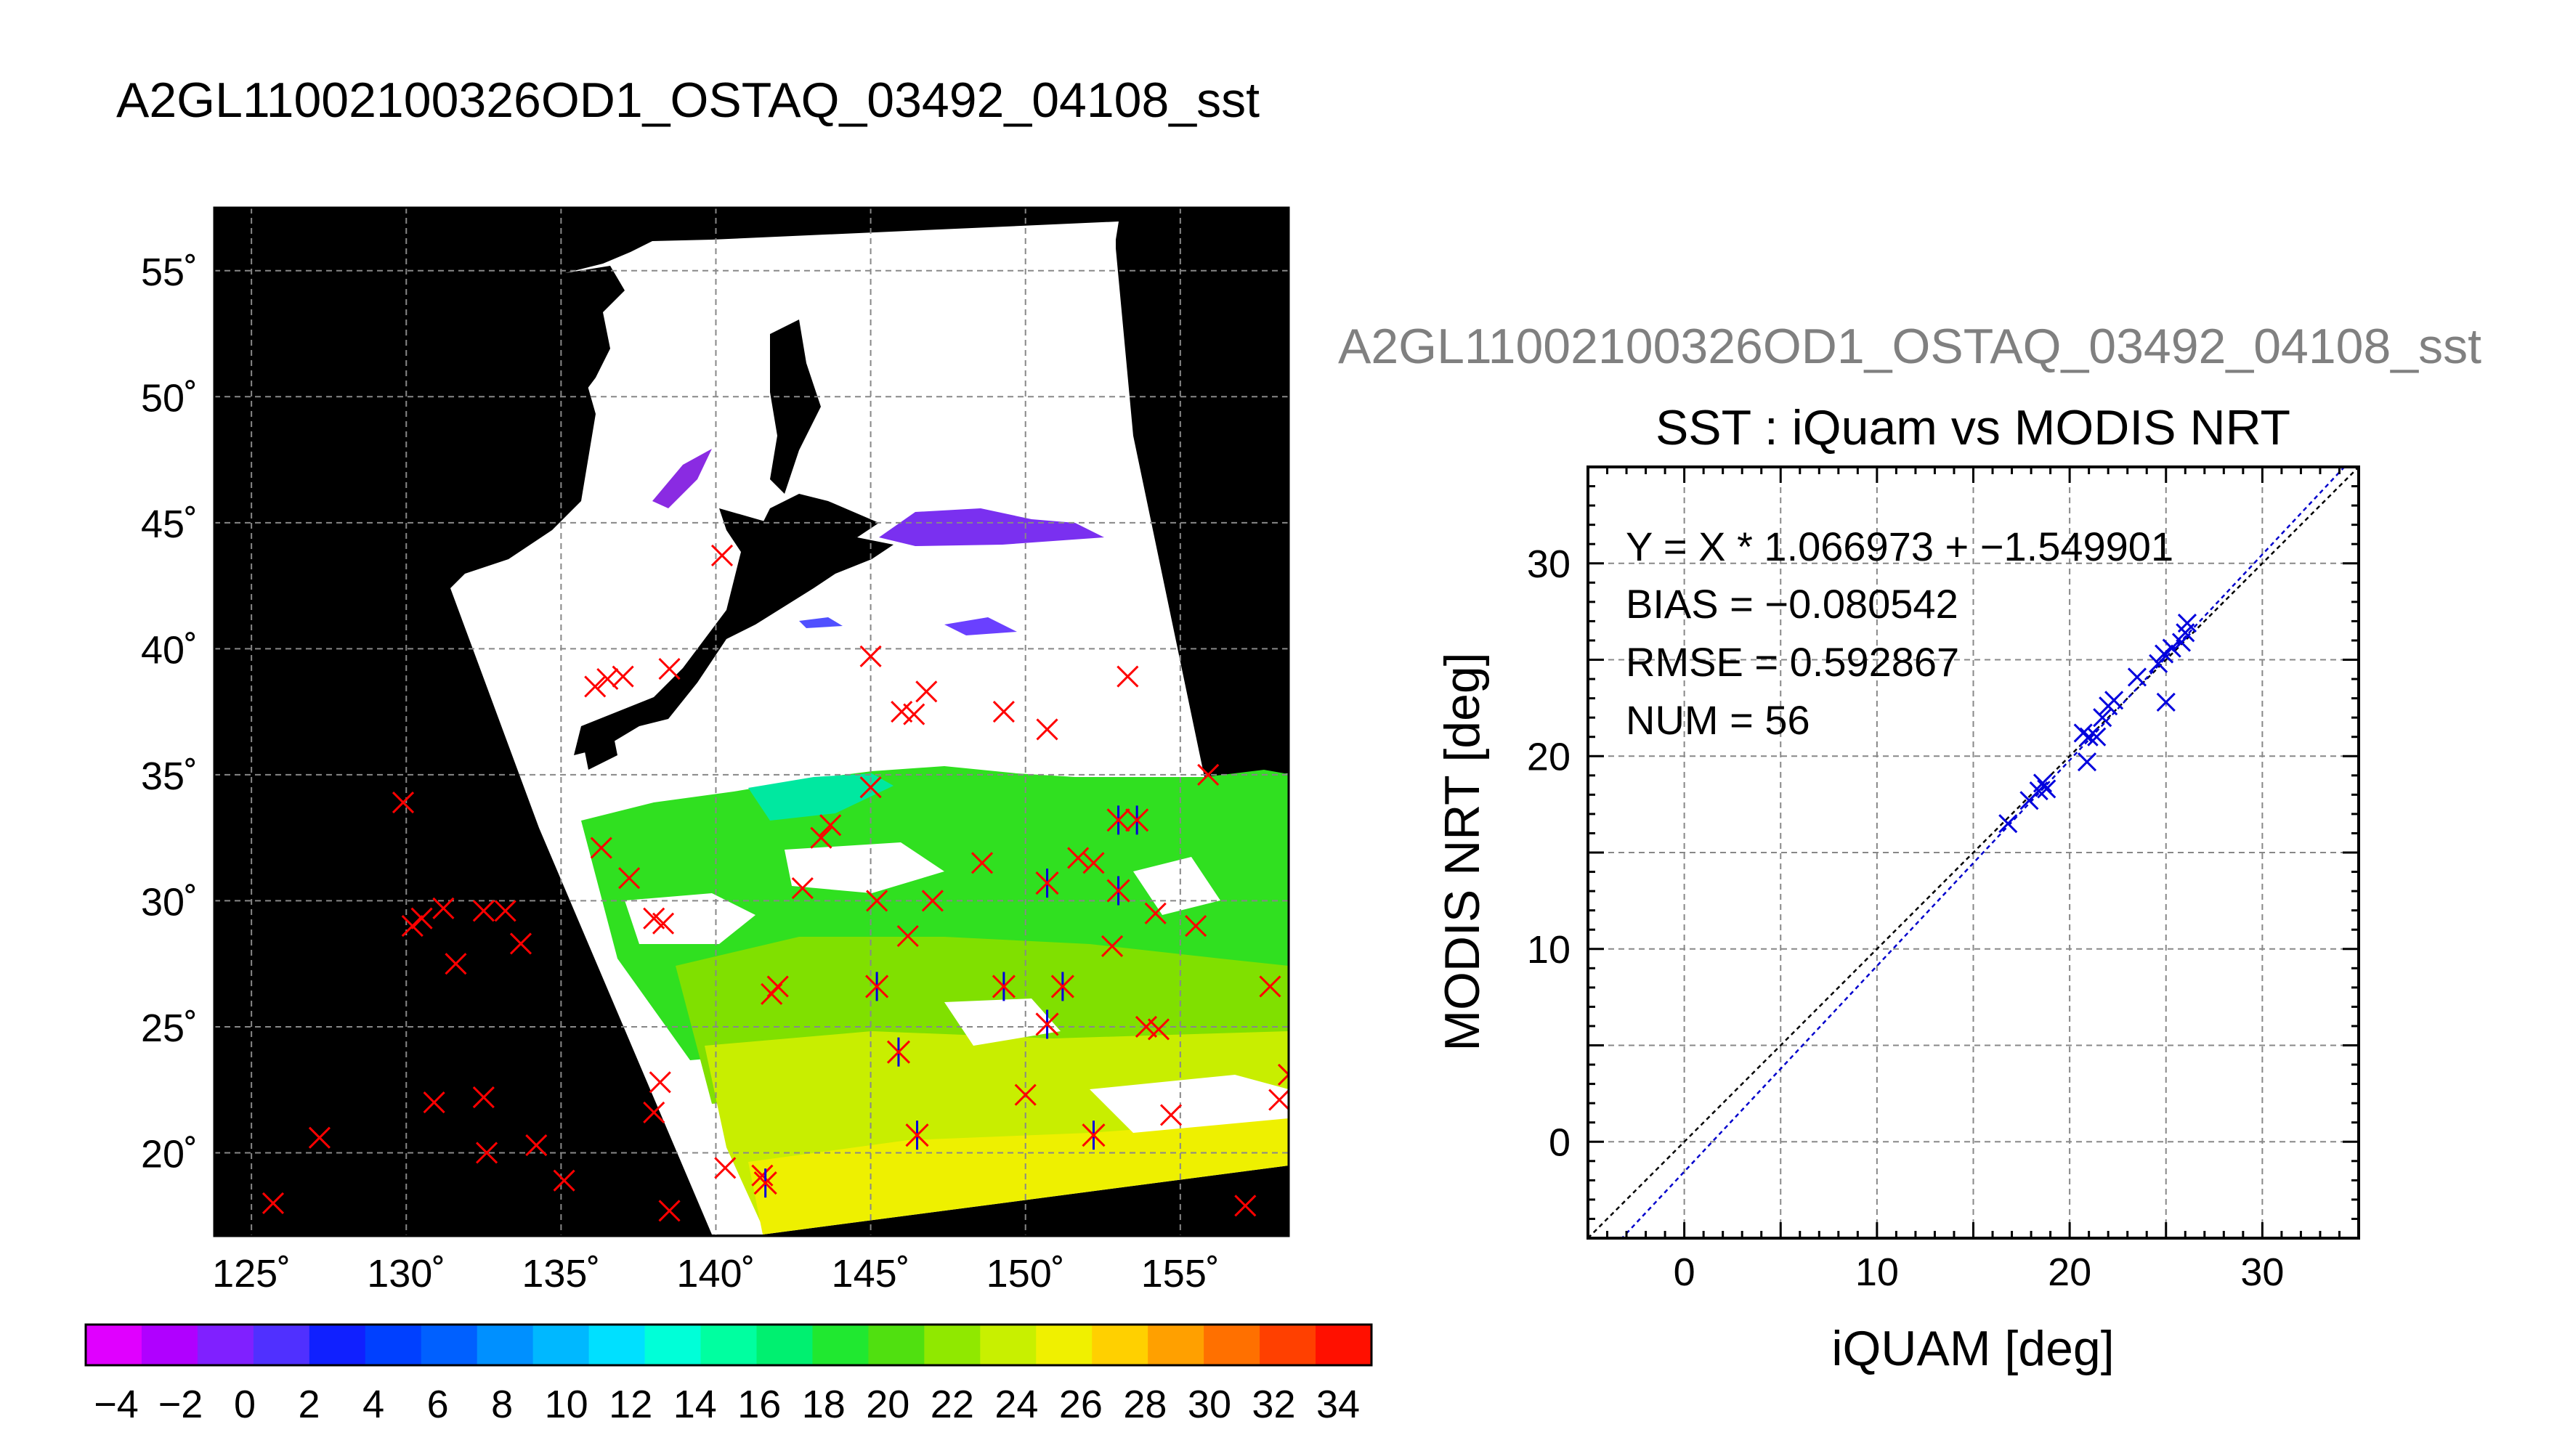  What do you see at coordinates (1549, 950) in the screenshot?
I see `y-tick-label: 10` at bounding box center [1549, 950].